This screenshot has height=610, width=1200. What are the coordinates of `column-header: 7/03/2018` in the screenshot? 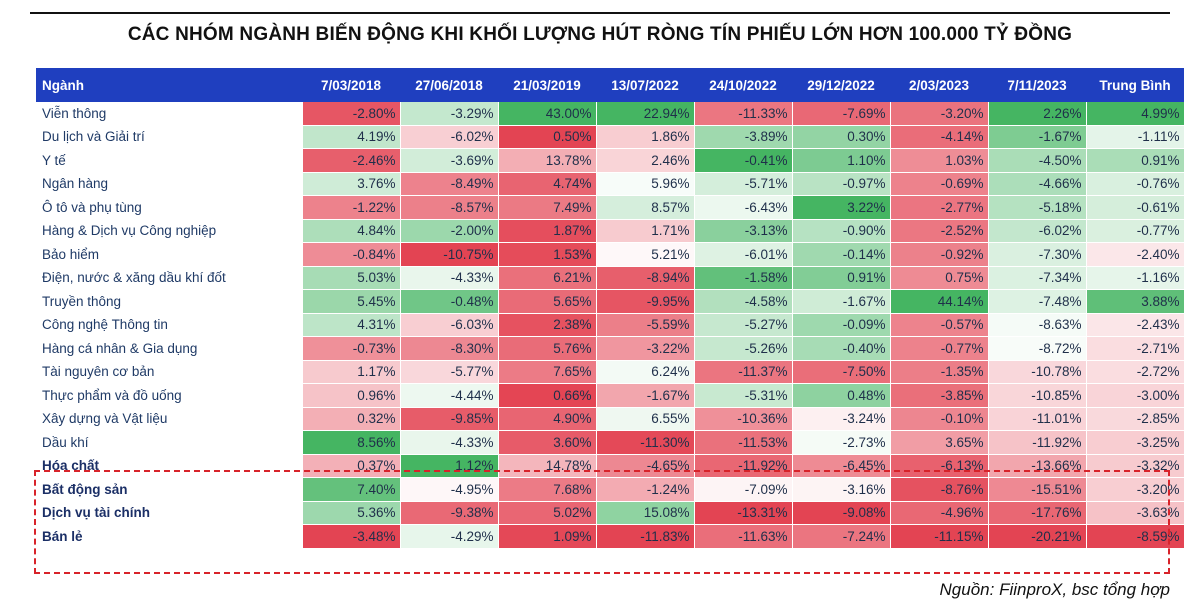 It's located at (351, 85).